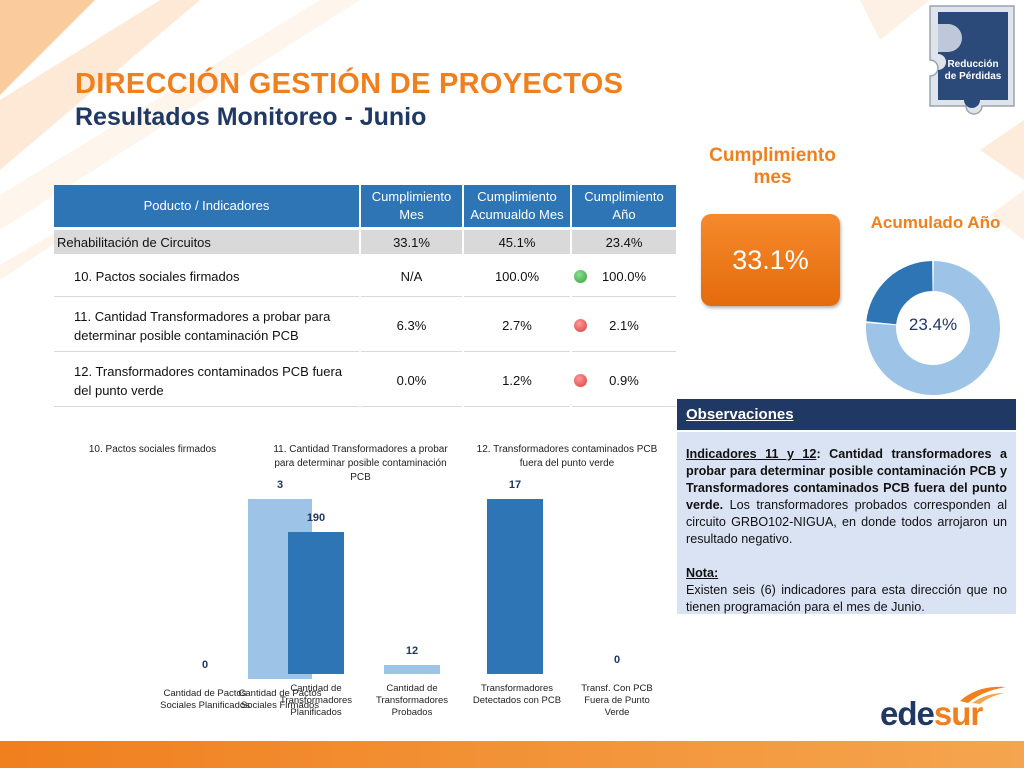 The height and width of the screenshot is (768, 1024). I want to click on header-acumulado: Cumplimiento Acumualdo Mes, so click(517, 206).